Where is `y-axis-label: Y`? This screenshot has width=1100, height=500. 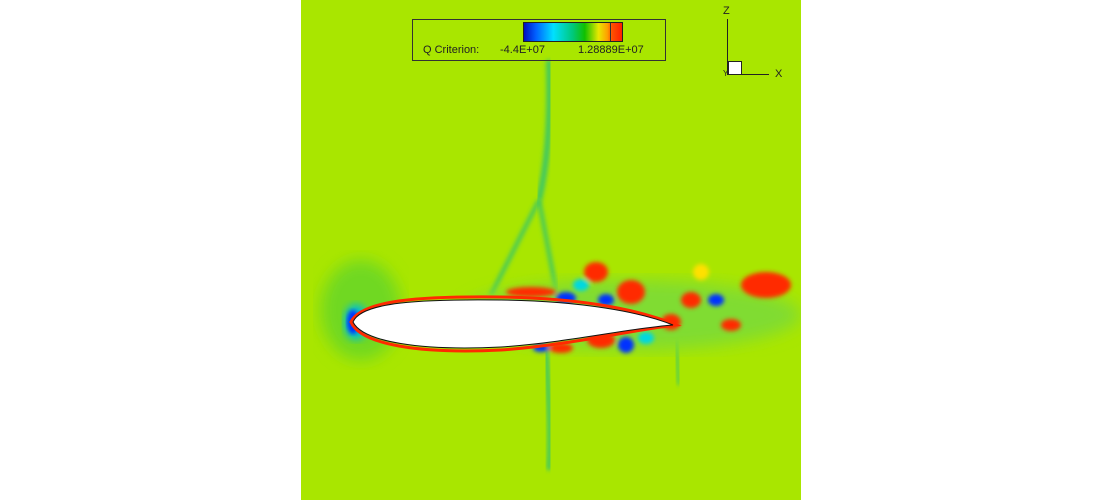 y-axis-label: Y is located at coordinates (726, 73).